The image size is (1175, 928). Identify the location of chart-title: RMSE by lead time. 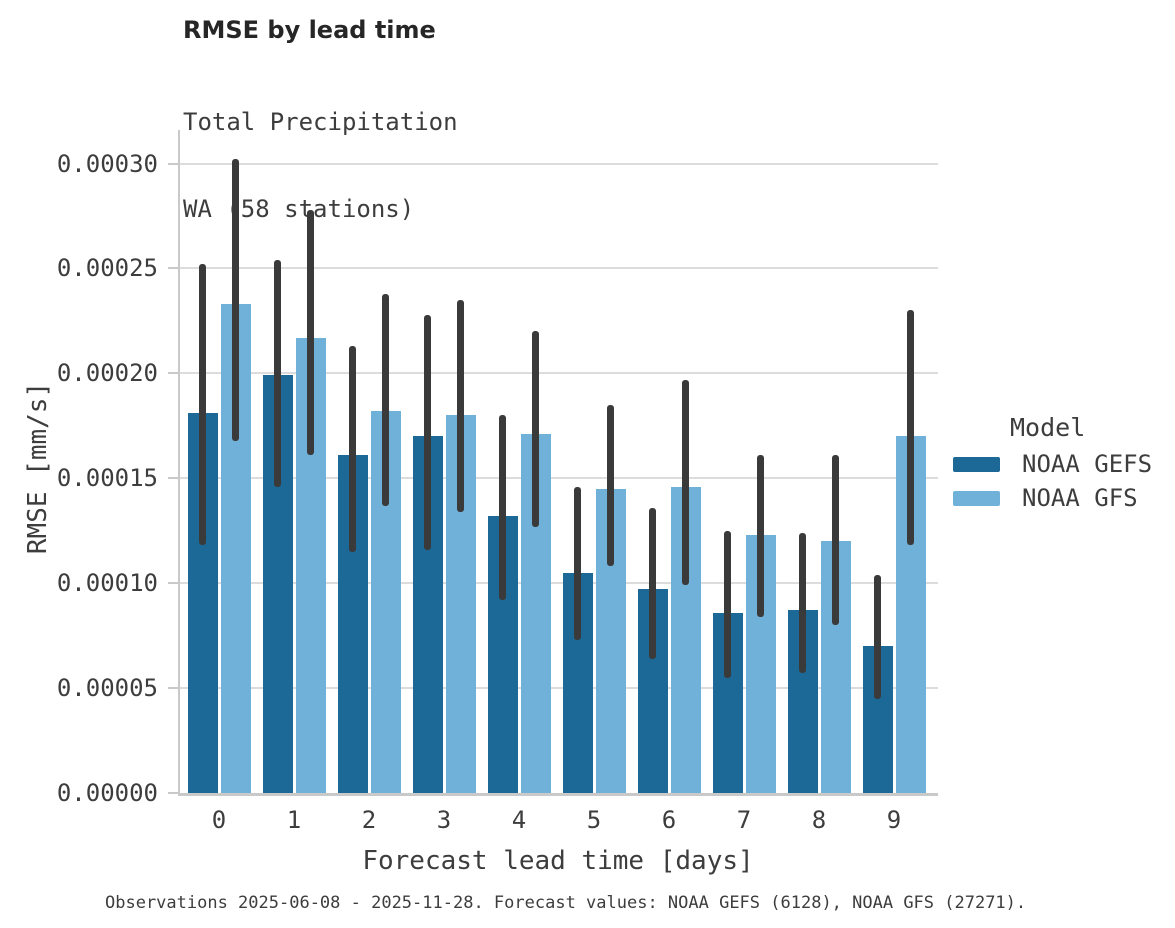
(309, 30).